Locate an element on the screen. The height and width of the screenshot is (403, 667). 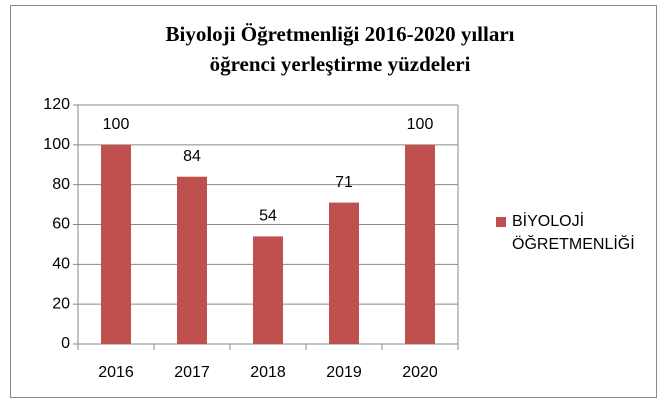
x-tick-label: 2017 is located at coordinates (192, 372).